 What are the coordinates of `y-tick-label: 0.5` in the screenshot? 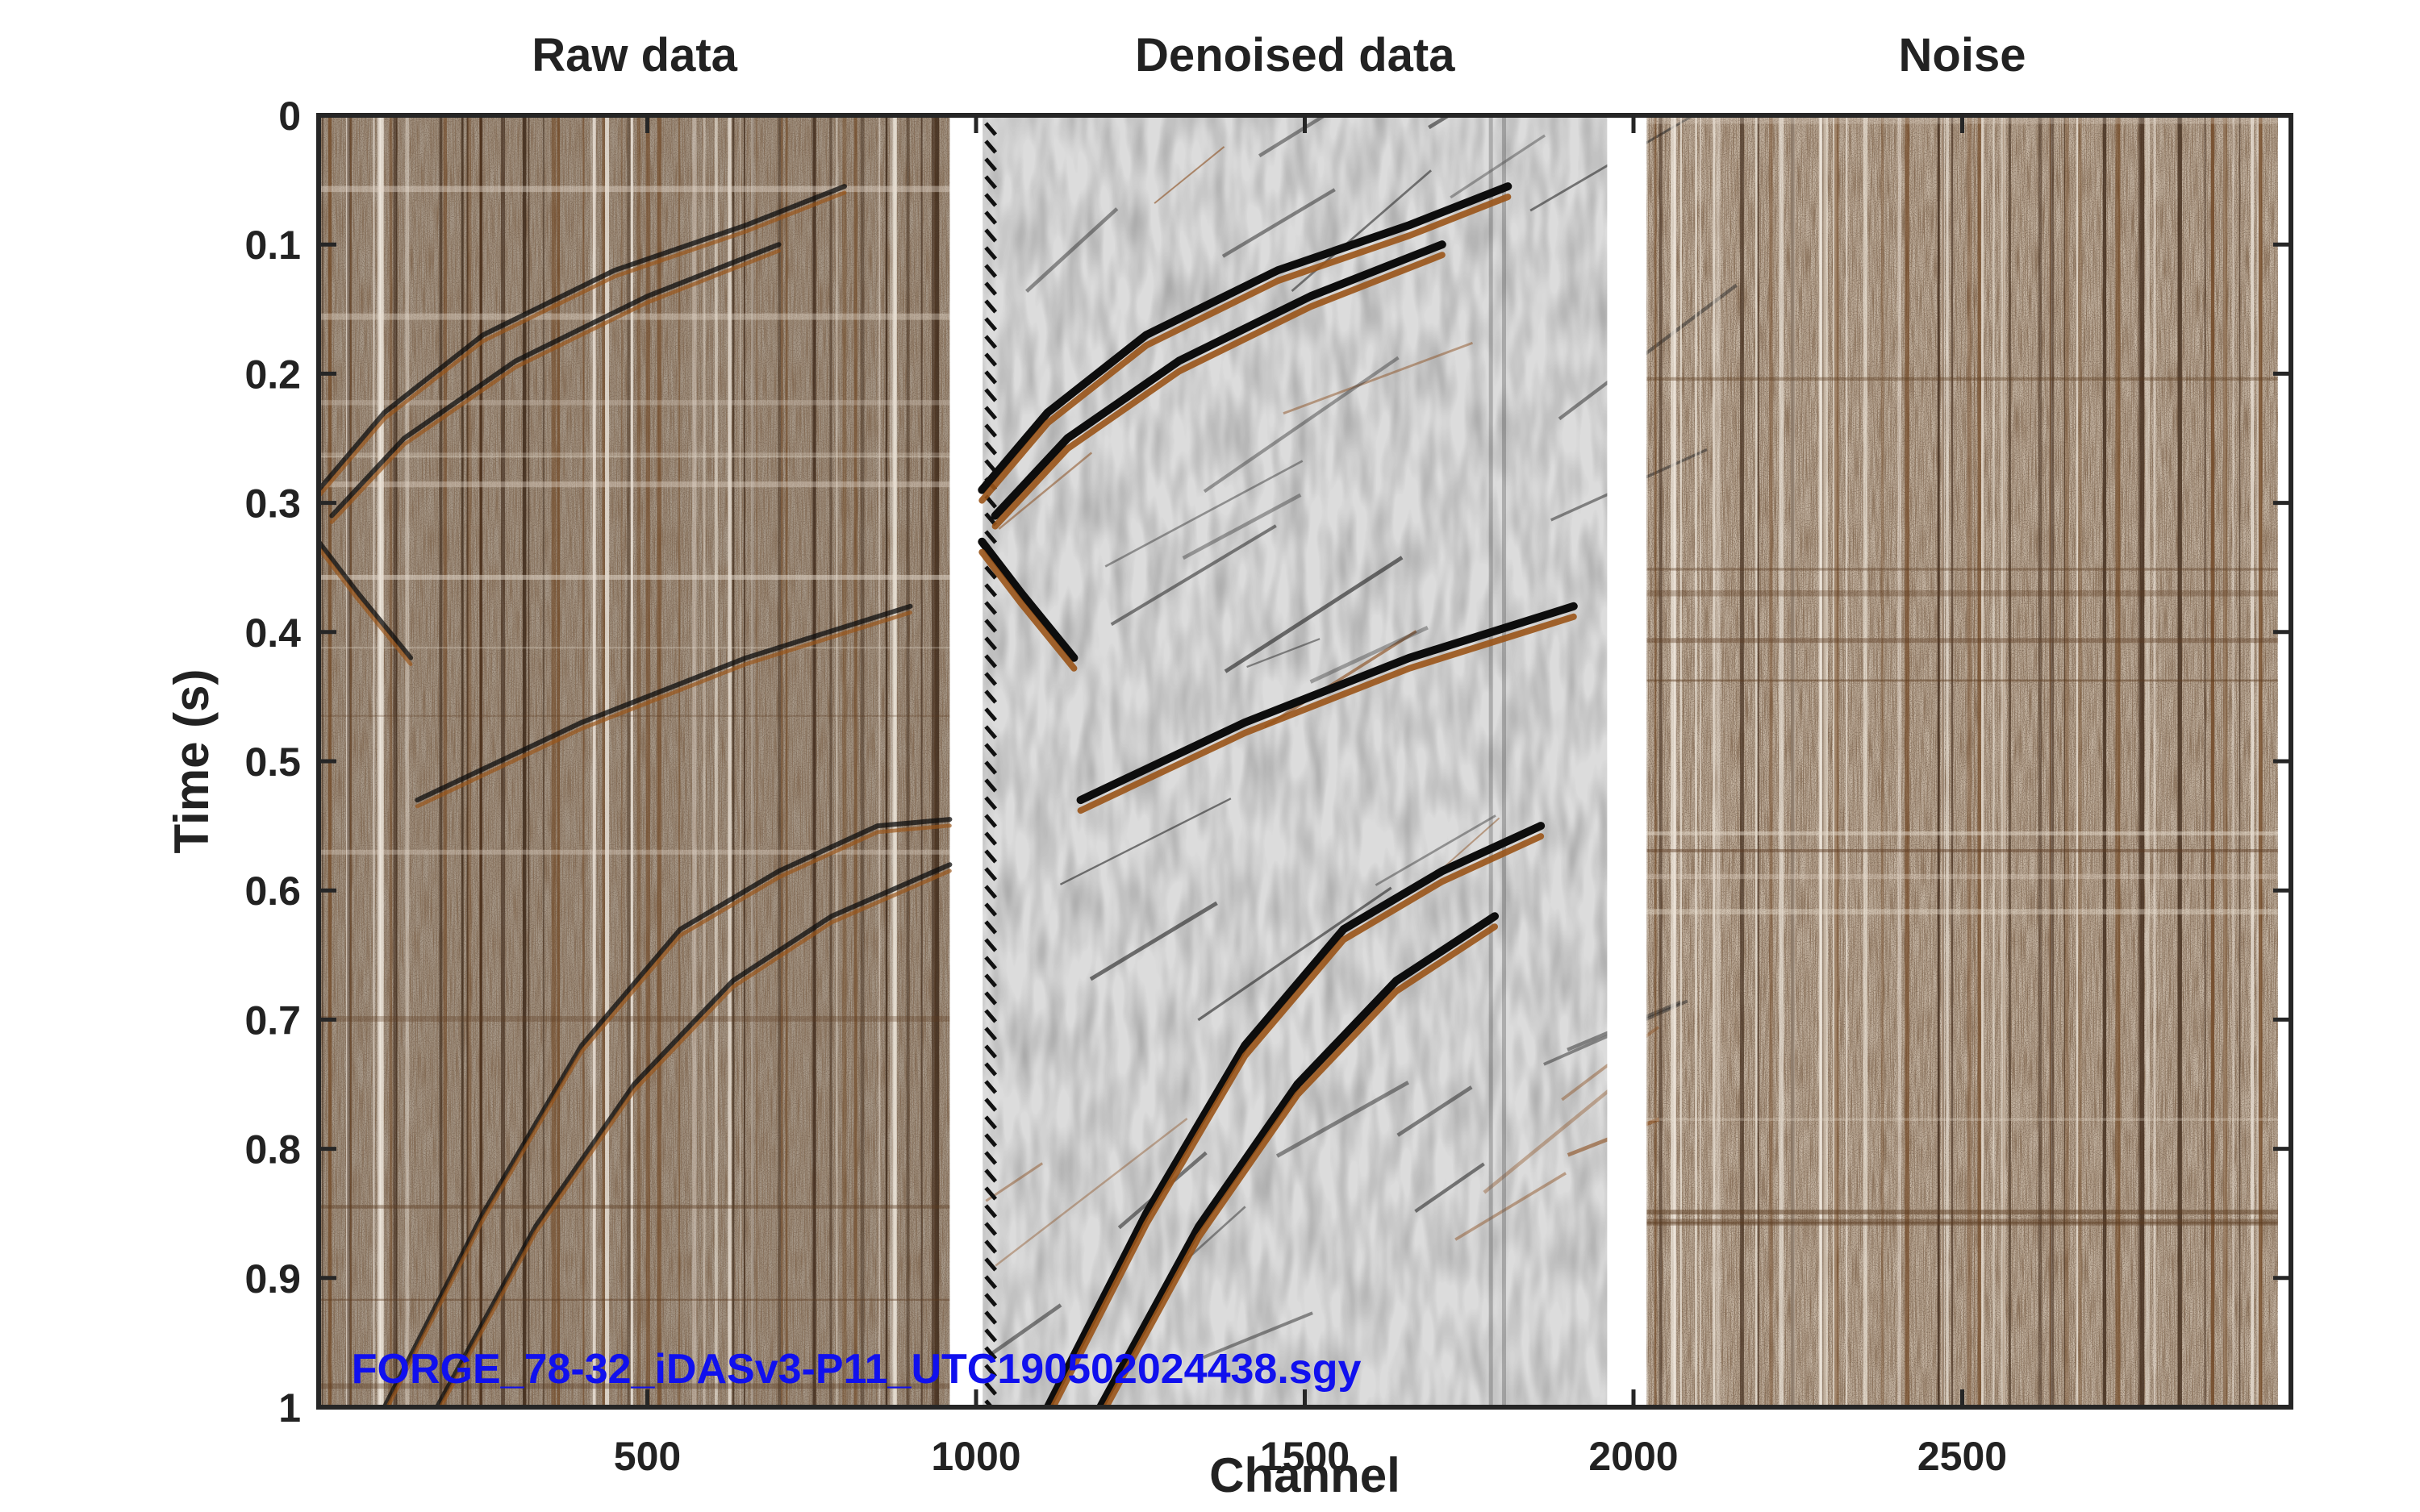 It's located at (272, 762).